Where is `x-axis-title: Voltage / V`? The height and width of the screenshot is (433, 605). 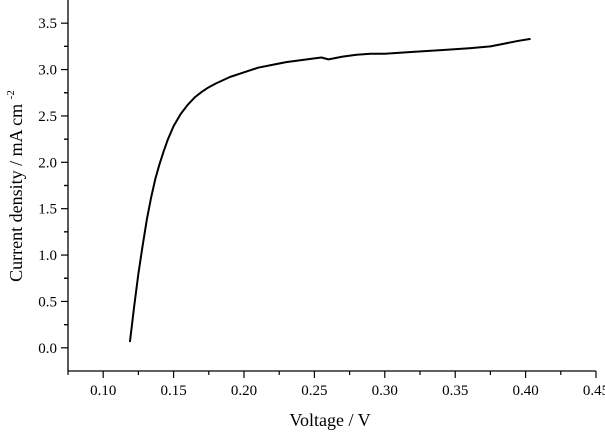
x-axis-title: Voltage / V is located at coordinates (329, 420).